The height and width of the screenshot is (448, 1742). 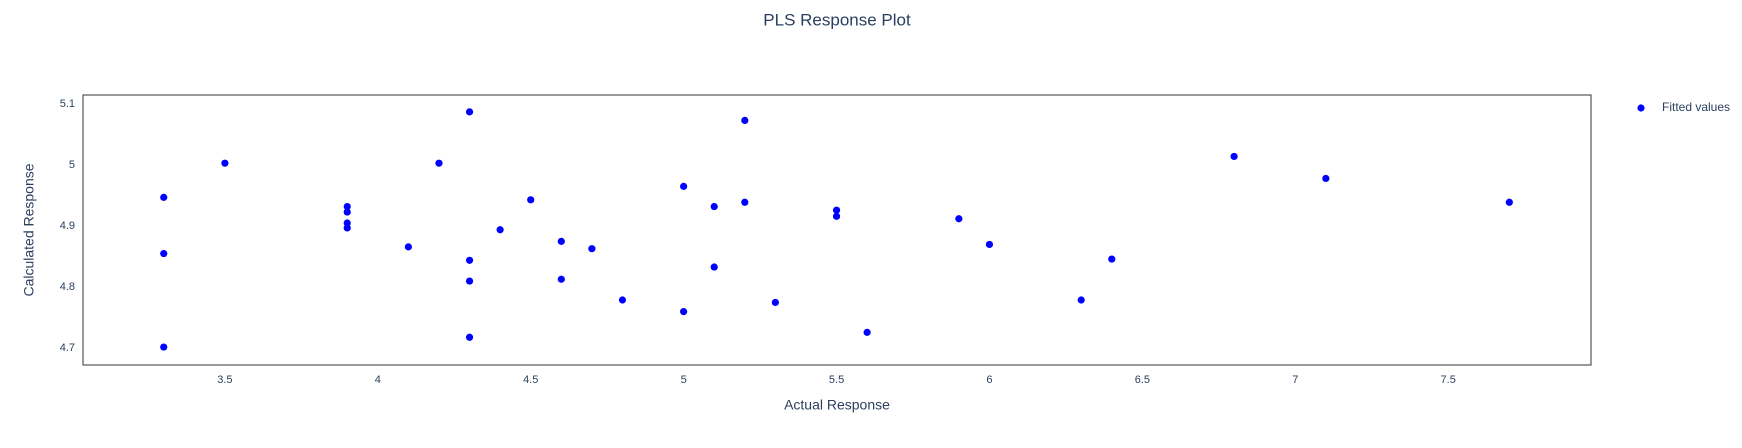 I want to click on chart-title: PLS Response Plot, so click(x=837, y=19).